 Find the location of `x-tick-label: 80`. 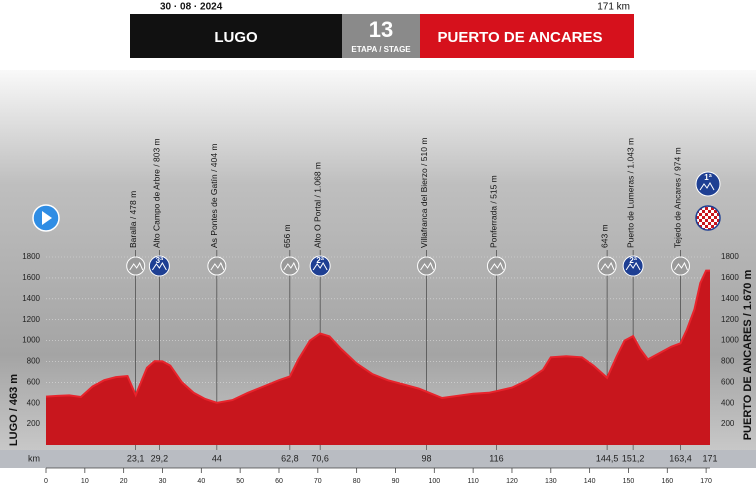

x-tick-label: 80 is located at coordinates (357, 481).